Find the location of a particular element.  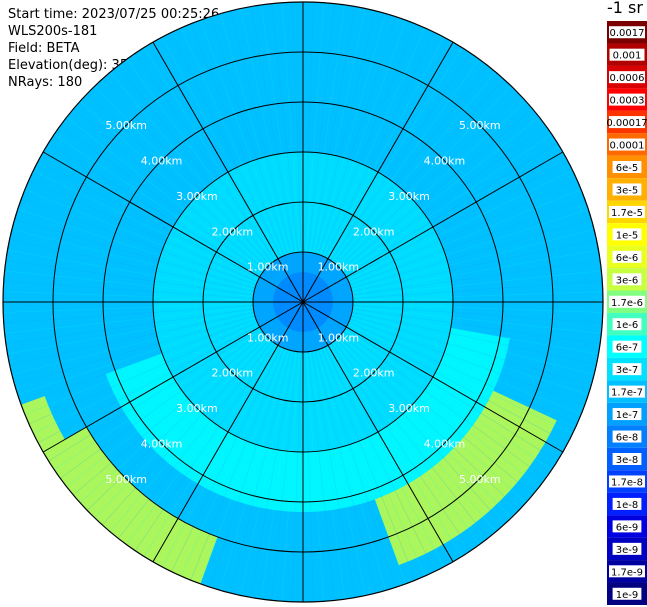

start-time-label: Start time: 2023/07/25 00:25:26 is located at coordinates (114, 14).